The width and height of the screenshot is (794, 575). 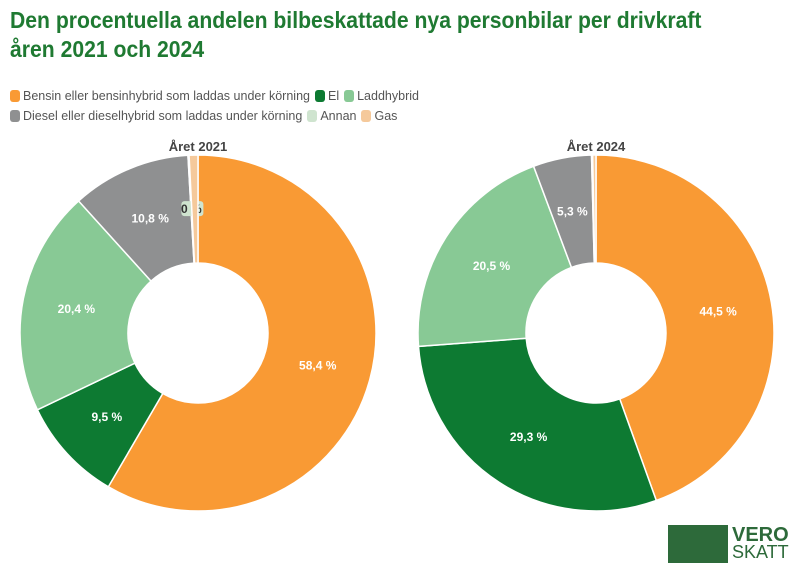 I want to click on data-label: 20,5 %, so click(x=492, y=266).